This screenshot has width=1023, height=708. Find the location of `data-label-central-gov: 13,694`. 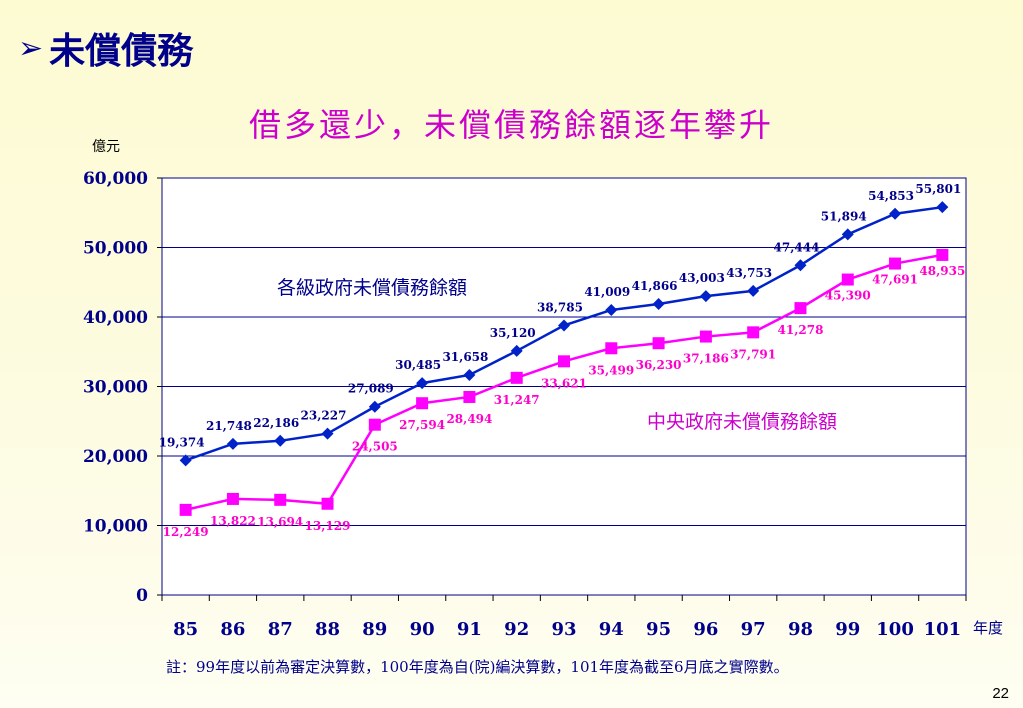

data-label-central-gov: 13,694 is located at coordinates (280, 522).